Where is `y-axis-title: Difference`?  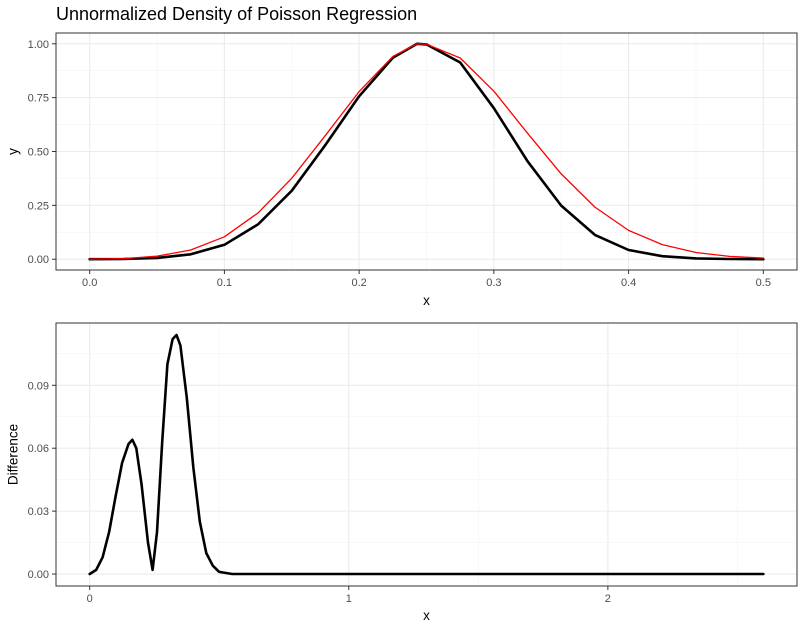
y-axis-title: Difference is located at coordinates (13, 454).